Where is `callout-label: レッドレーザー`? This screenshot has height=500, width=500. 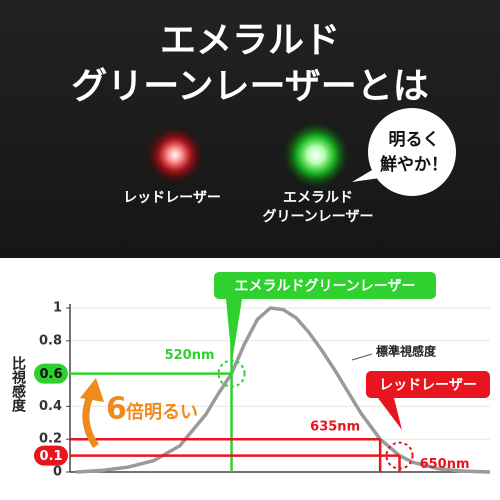
callout-label: レッドレーザー is located at coordinates (428, 386).